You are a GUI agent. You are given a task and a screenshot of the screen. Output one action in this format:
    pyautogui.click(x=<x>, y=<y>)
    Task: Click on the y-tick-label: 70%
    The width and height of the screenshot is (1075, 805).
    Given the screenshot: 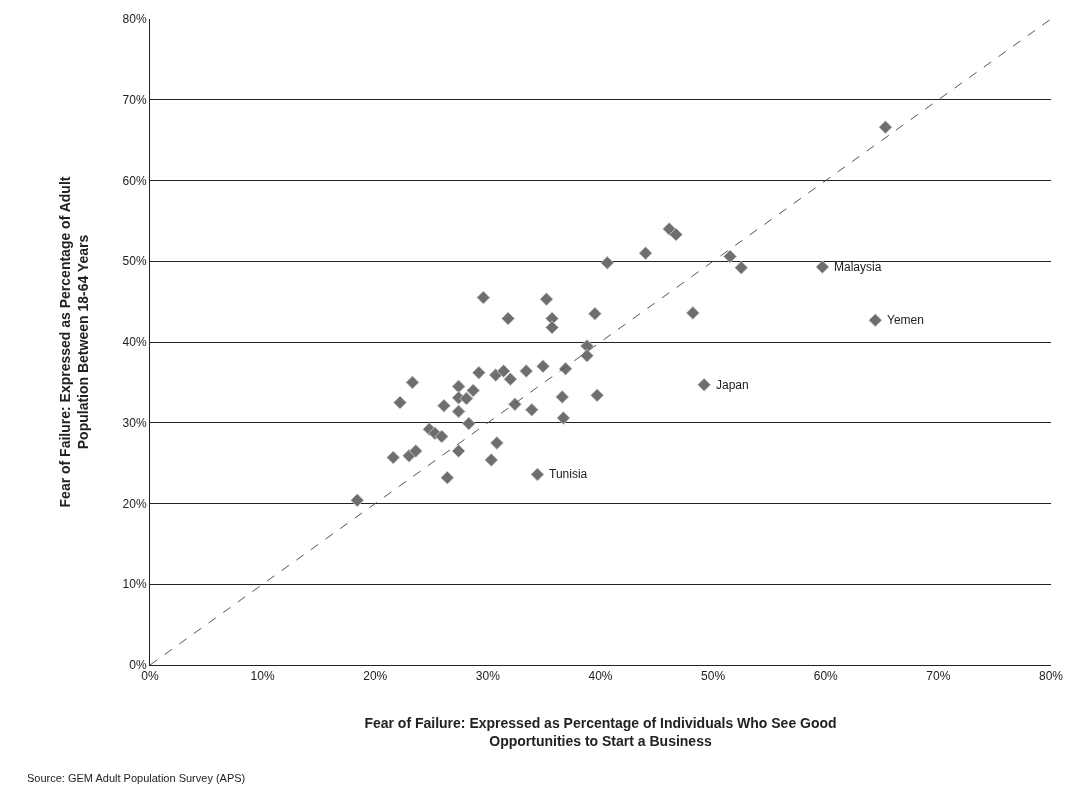 What is the action you would take?
    pyautogui.click(x=134, y=99)
    